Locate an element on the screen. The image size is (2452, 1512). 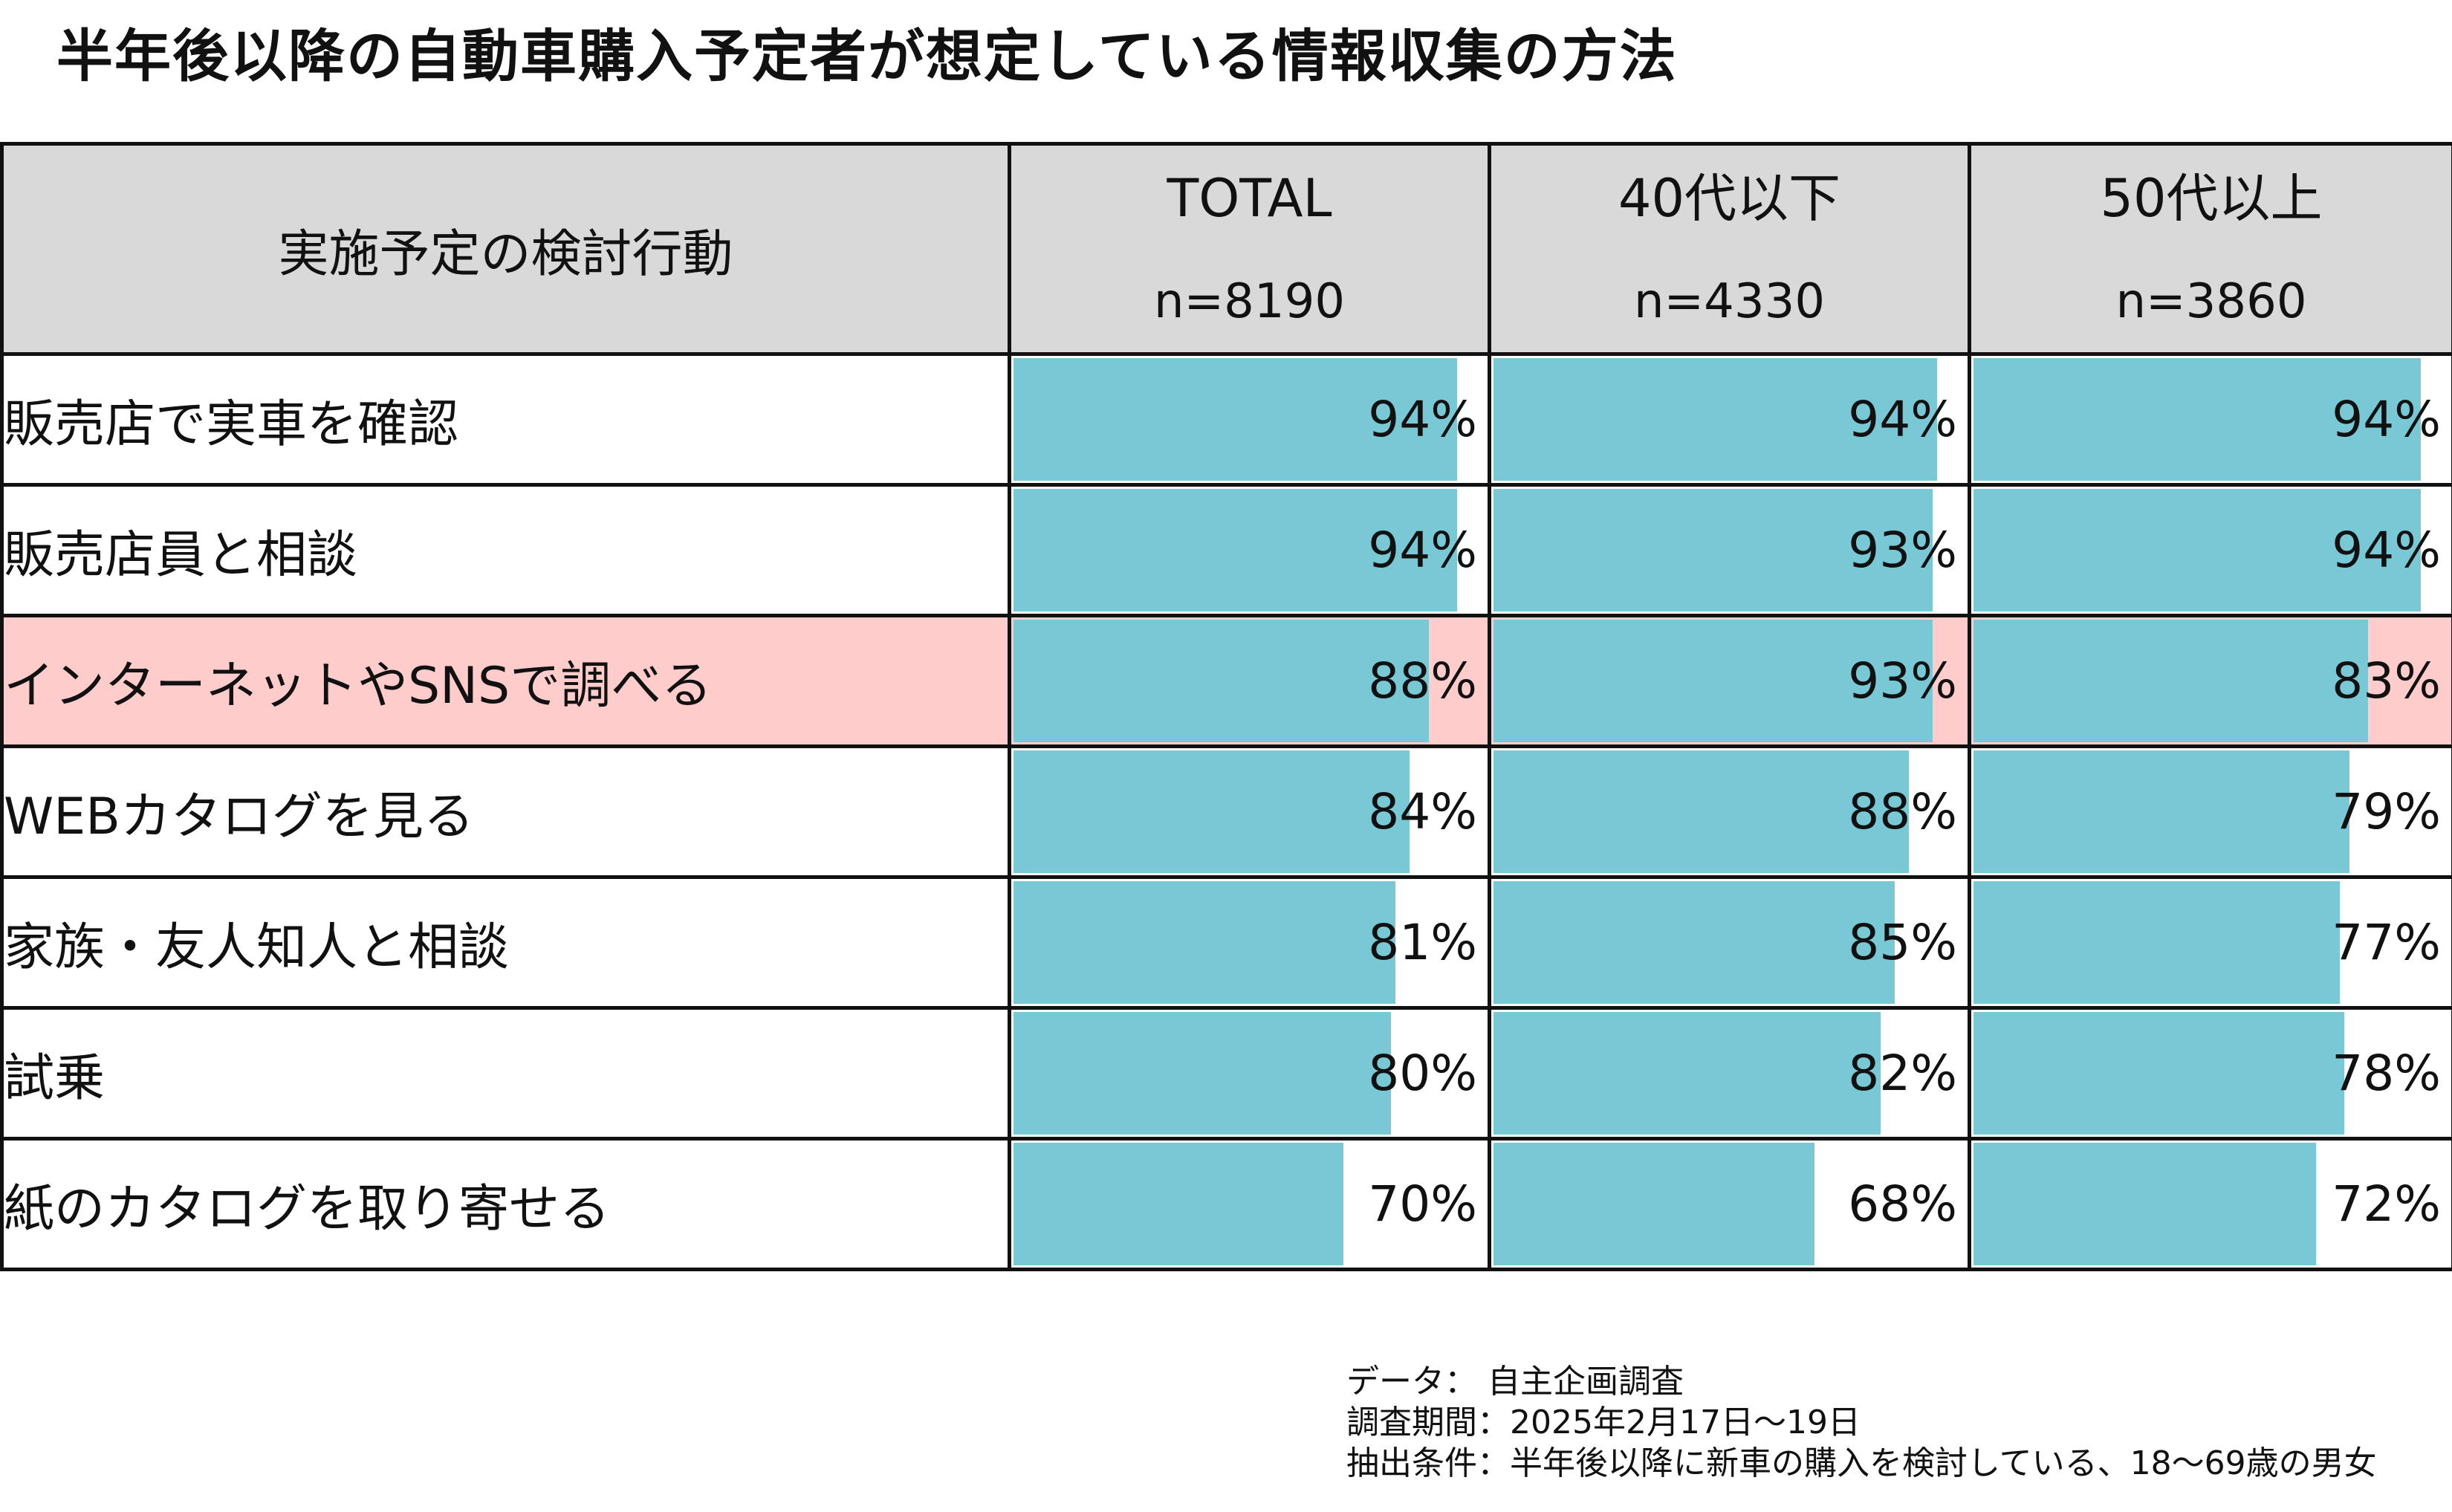
table-row: WEBカタログを見る 84% 88% 79% is located at coordinates (1226, 811).